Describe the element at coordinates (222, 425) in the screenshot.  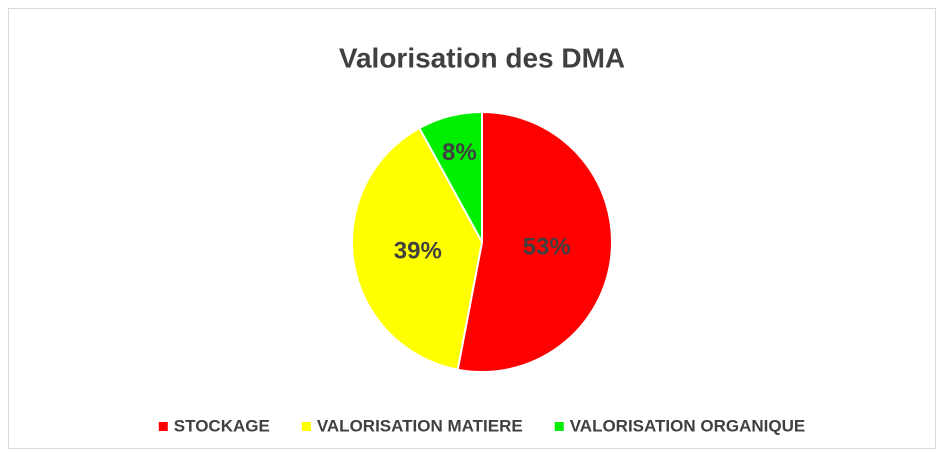
I see `legend-label: STOCKAGE` at that location.